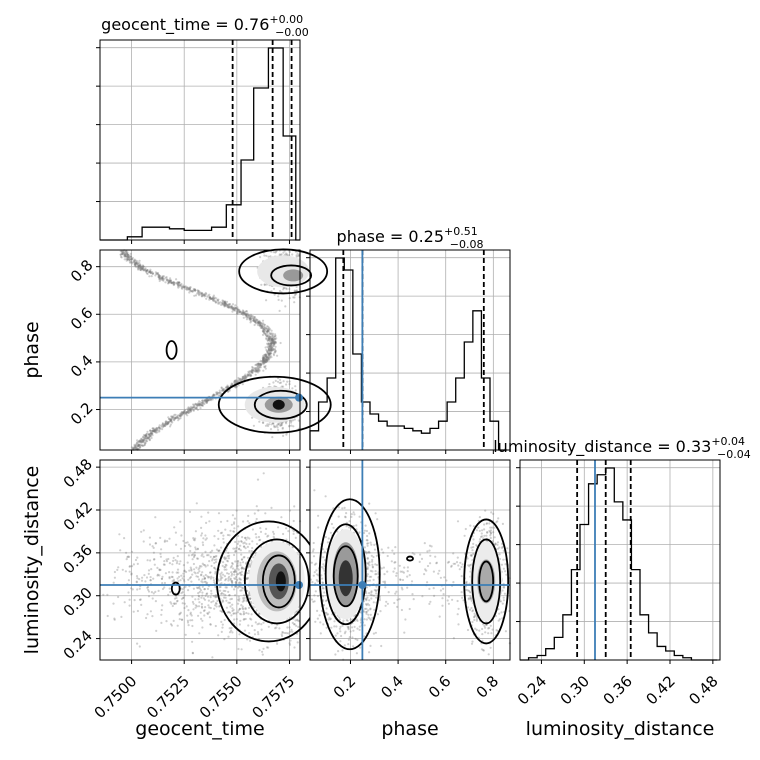 The height and width of the screenshot is (760, 760). Describe the element at coordinates (205, 26) in the screenshot. I see `panel-title-geocent_time: geocent_time = 0.76+0.00 −0.00` at that location.